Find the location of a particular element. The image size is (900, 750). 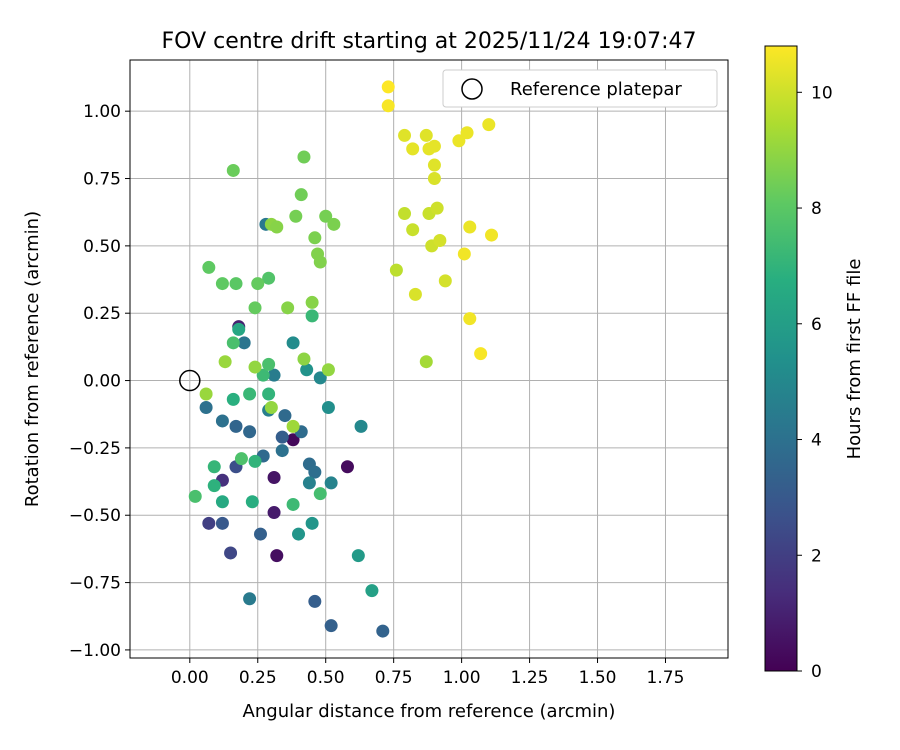

y-axis-ticks: −1.00 −0.75 −0.50 −0.25 0.00 0.25 0.50 0.75 1.00 is located at coordinates (99, 381).